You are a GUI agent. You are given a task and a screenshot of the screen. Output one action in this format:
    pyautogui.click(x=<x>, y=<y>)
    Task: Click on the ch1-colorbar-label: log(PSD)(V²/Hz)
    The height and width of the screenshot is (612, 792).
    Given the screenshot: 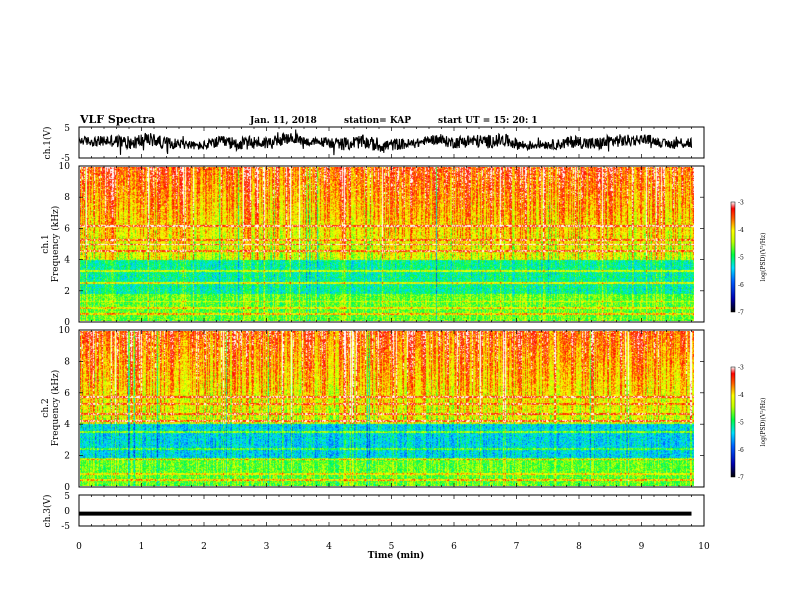 What is the action you would take?
    pyautogui.click(x=763, y=257)
    